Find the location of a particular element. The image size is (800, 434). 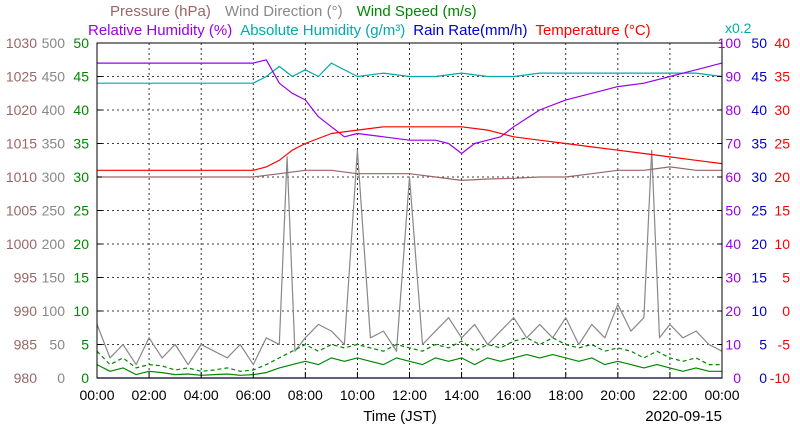

wind-speed-tick-label: 10 is located at coordinates (81, 311).